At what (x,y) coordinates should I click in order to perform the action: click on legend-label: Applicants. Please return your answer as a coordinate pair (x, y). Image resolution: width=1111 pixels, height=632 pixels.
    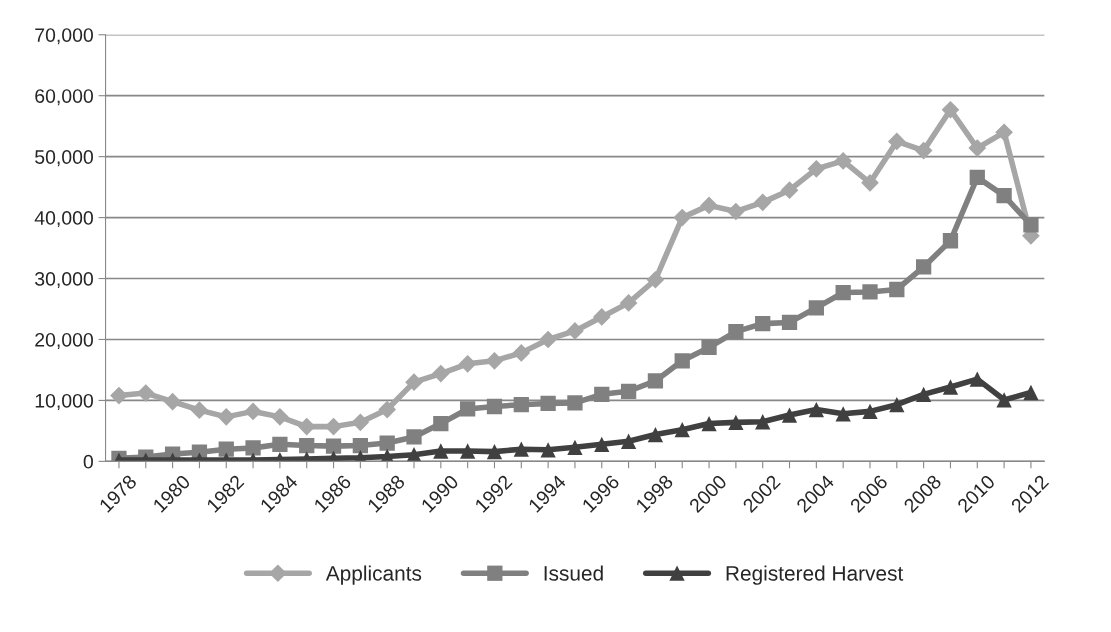
    Looking at the image, I should click on (373, 575).